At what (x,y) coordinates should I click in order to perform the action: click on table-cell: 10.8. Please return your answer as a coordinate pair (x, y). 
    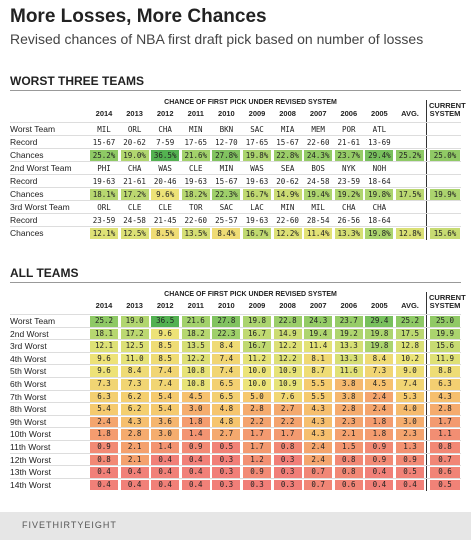
    Looking at the image, I should click on (195, 371).